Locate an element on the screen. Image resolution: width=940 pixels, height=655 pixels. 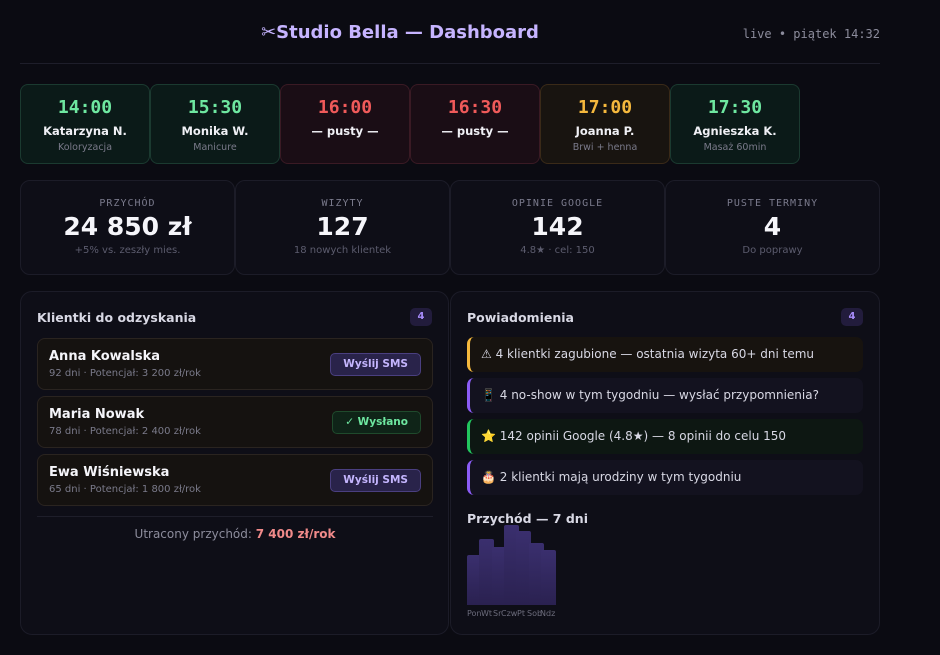
stat-sub: Do poprawy is located at coordinates (772, 250).